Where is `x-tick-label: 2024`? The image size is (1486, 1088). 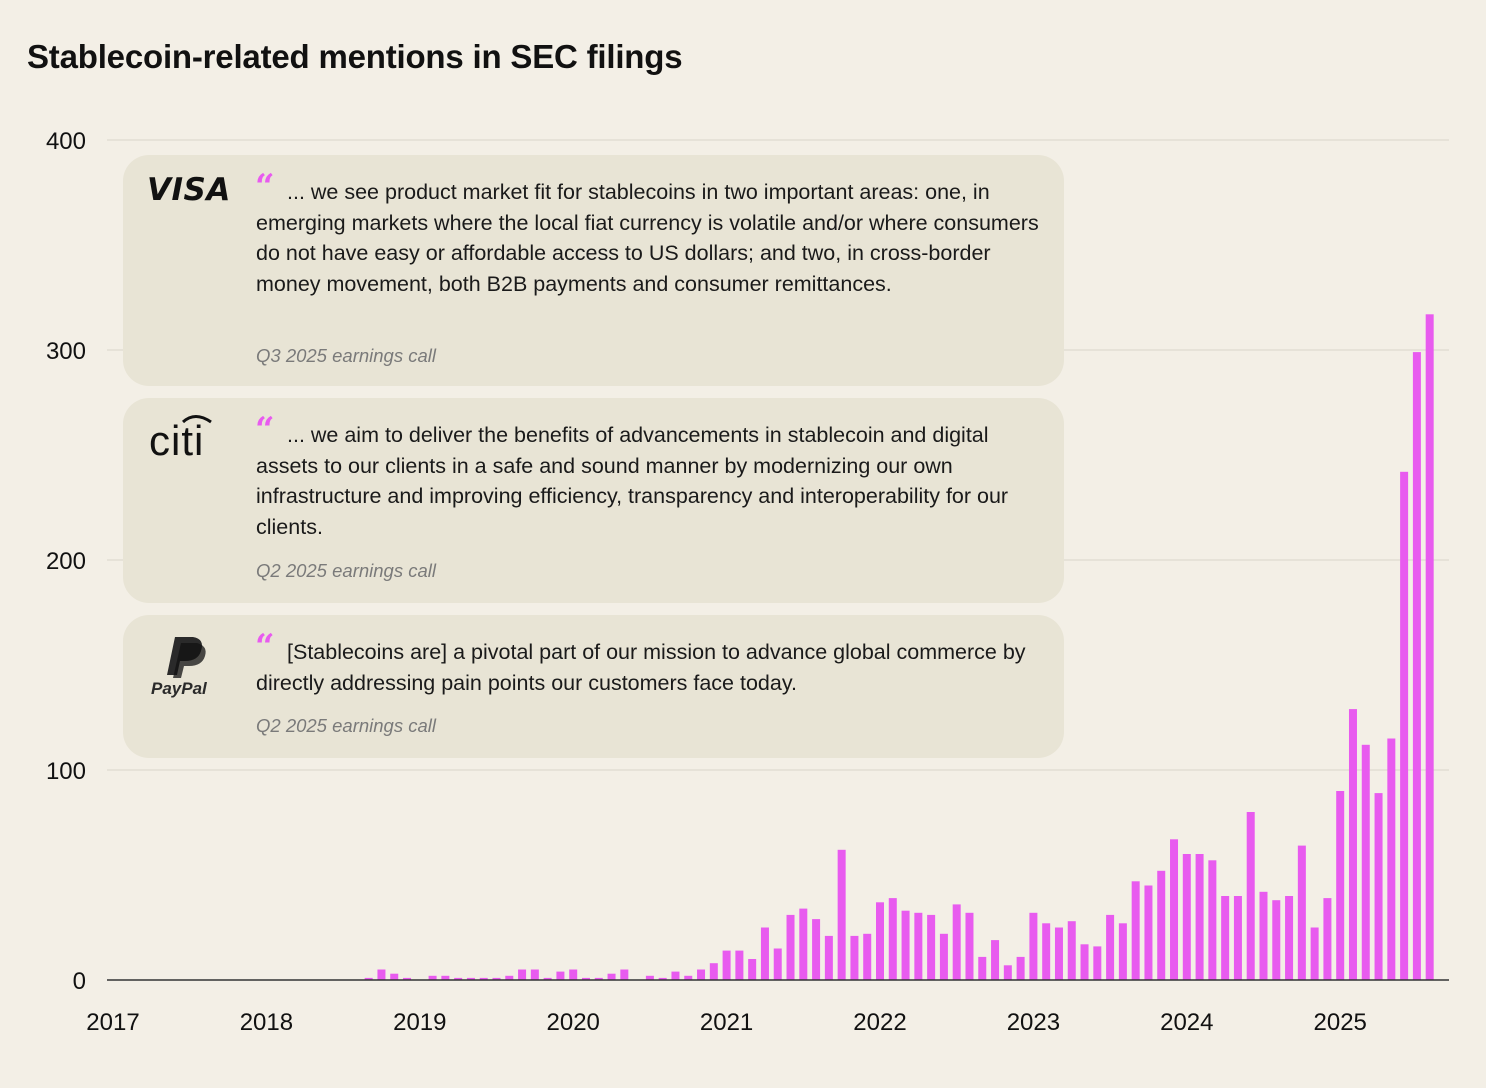 x-tick-label: 2024 is located at coordinates (1186, 1022).